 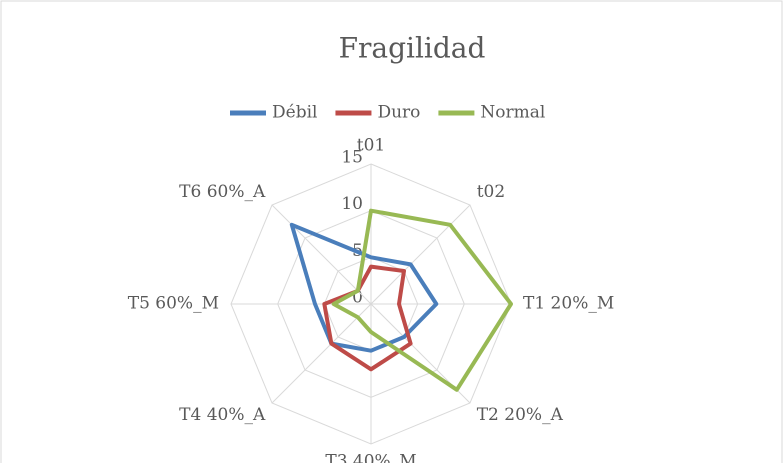 I want to click on category-label: T4 40%_A, so click(x=222, y=415).